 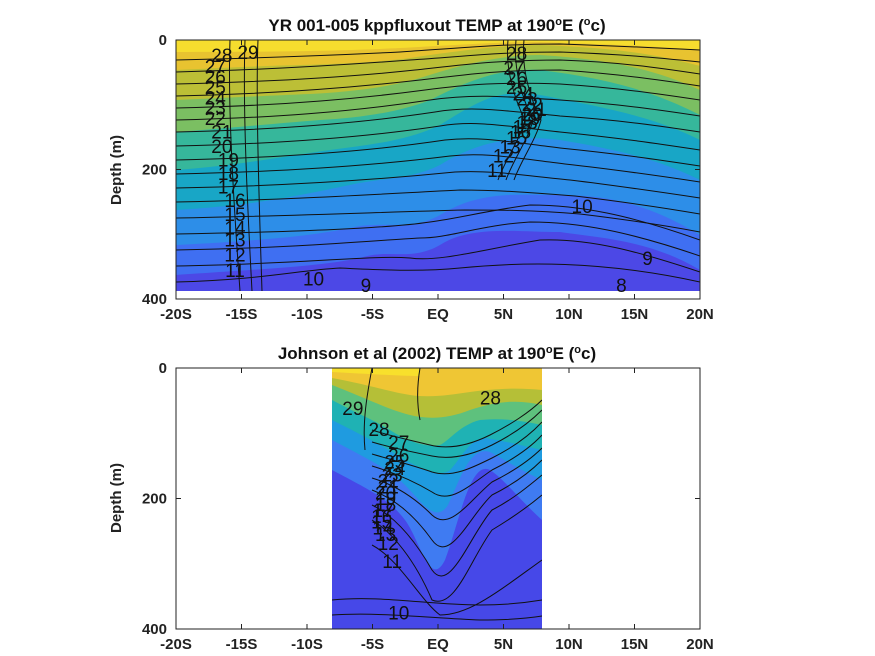 What do you see at coordinates (436, 25) in the screenshot?
I see `top-panel-title: YR 001-005 kppfluxout TEMP at 190oE (oc)` at bounding box center [436, 25].